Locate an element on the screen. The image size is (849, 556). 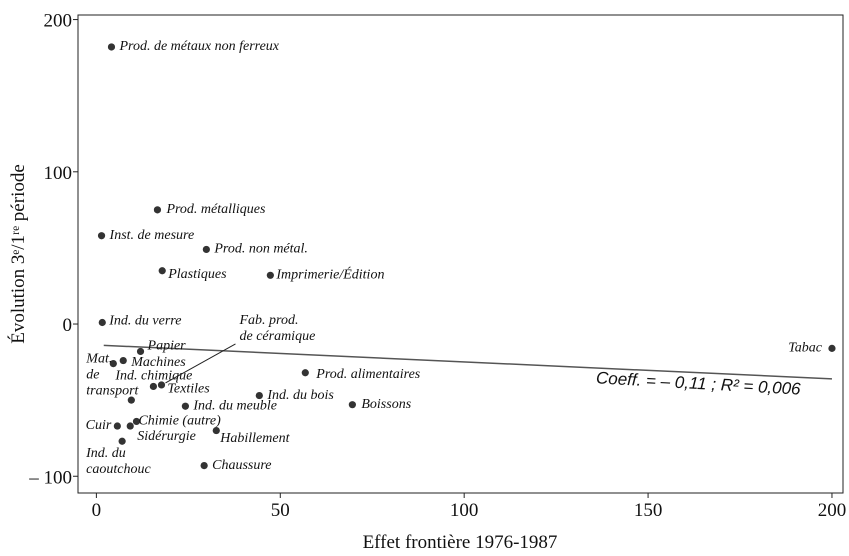
y-axis-label: Évolution 3ᵉ/1ʳᵉ période is located at coordinates (18, 254).